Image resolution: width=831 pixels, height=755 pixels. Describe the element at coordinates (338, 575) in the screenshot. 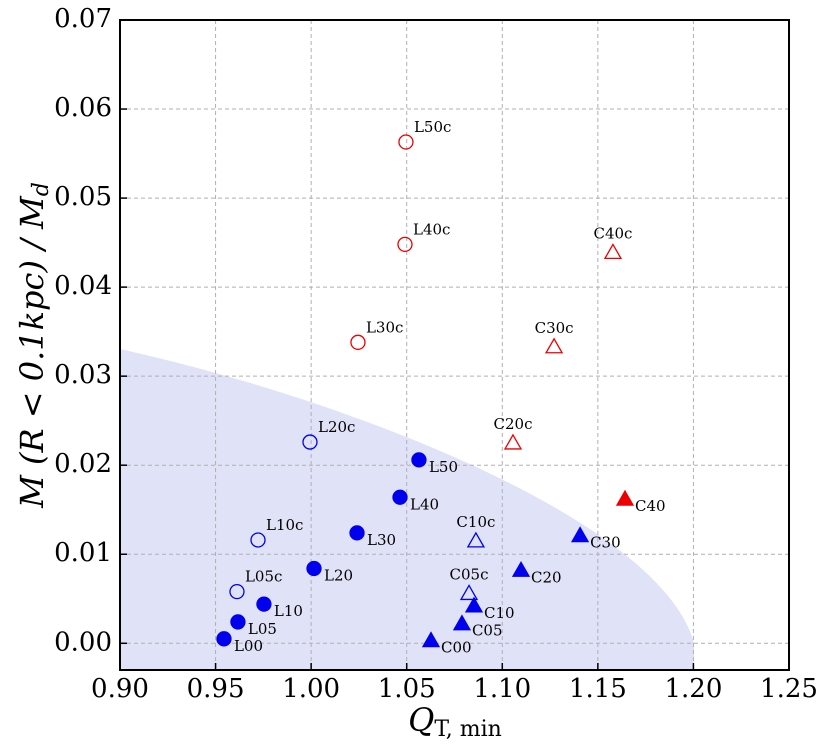

I see `point-label: L20` at that location.